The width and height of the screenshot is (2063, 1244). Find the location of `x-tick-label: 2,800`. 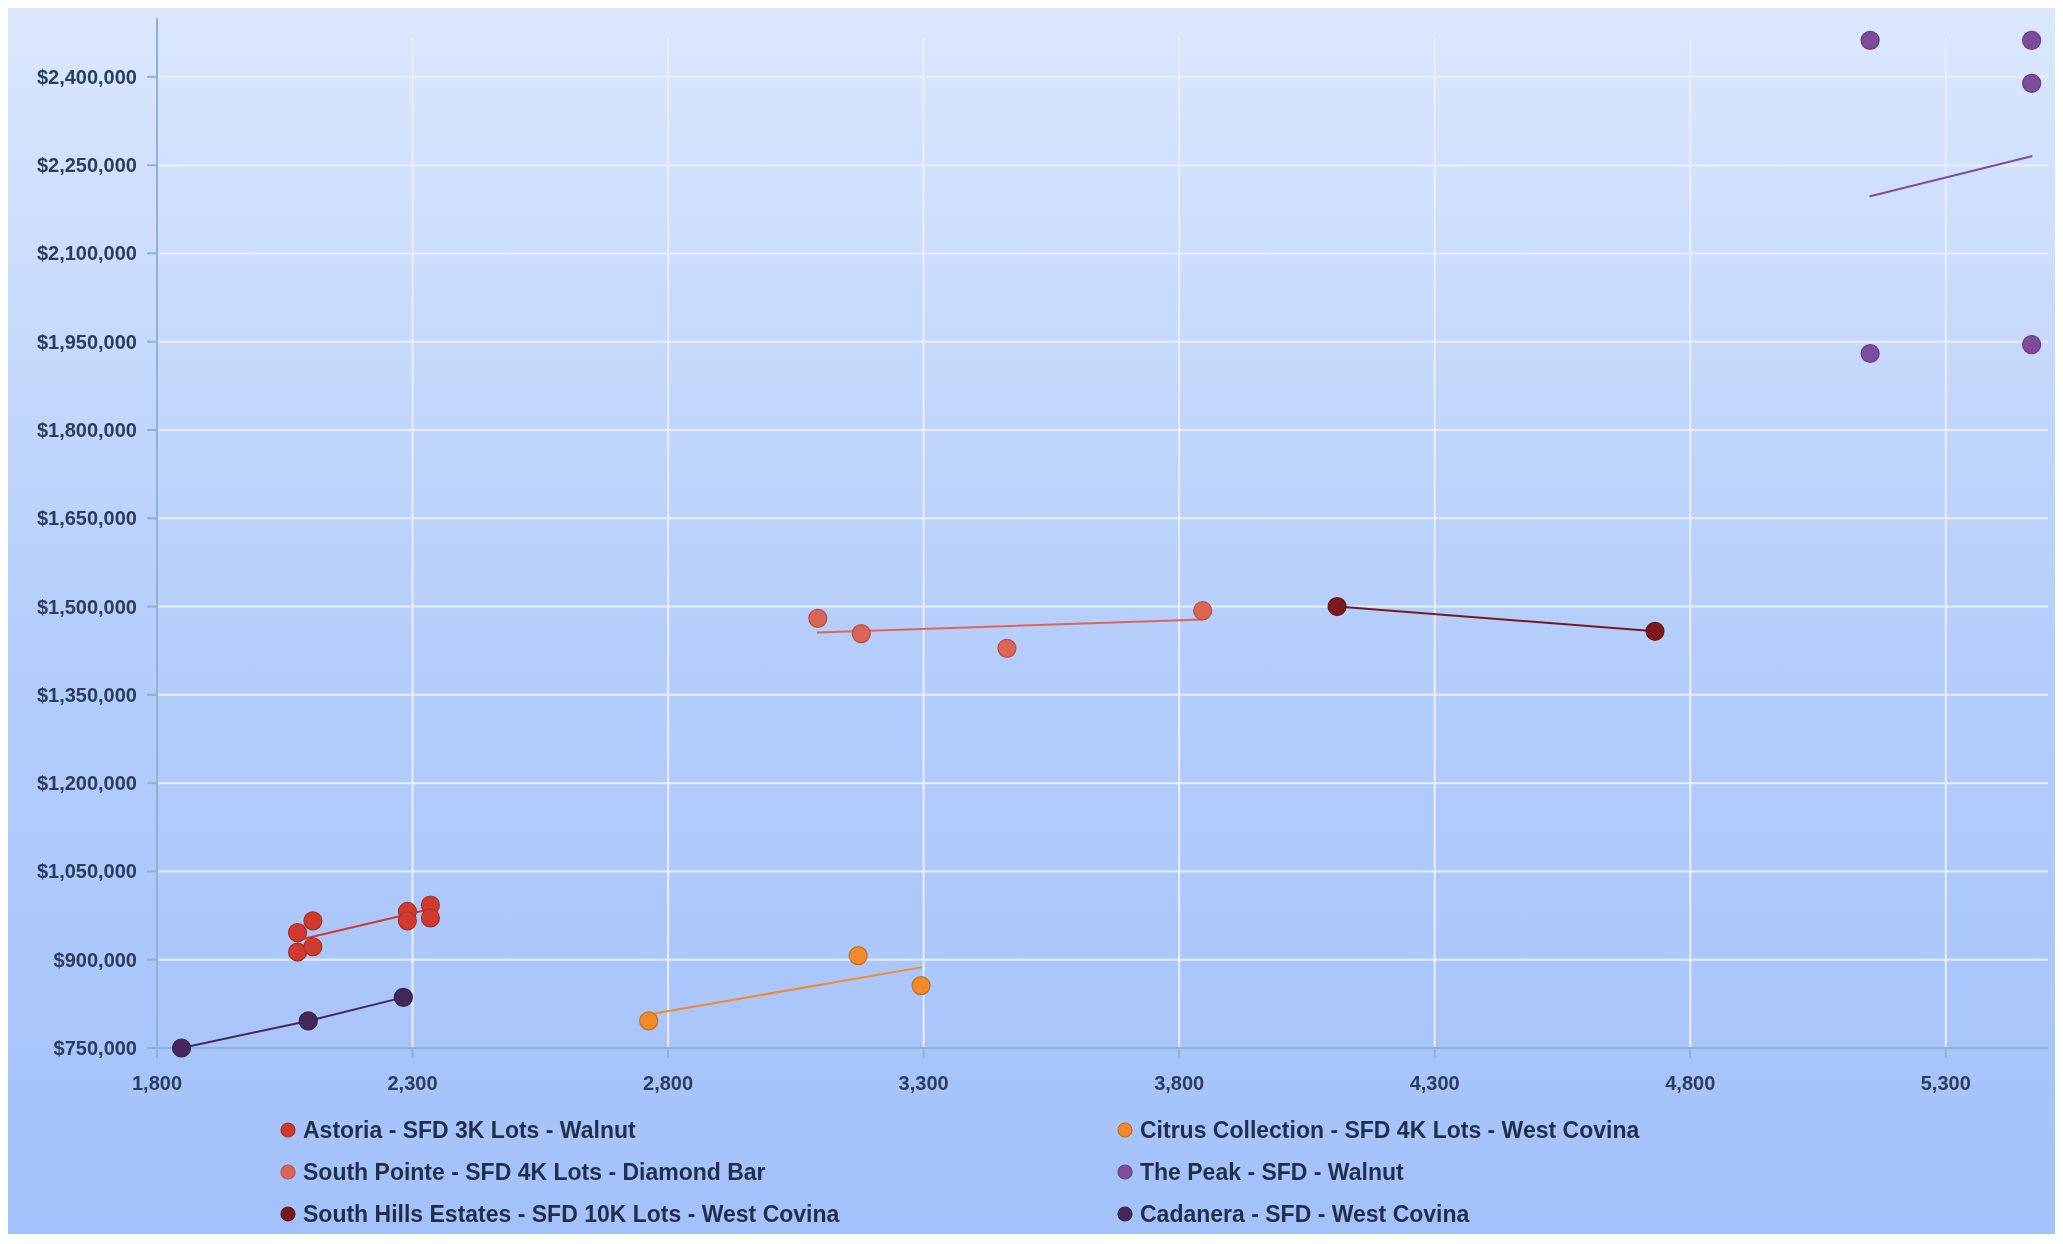

x-tick-label: 2,800 is located at coordinates (668, 1083).